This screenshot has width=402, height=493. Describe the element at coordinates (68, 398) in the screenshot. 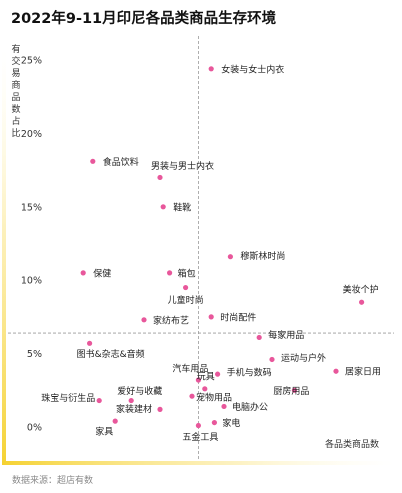

I see `point-label: 珠宝与衍生品` at that location.